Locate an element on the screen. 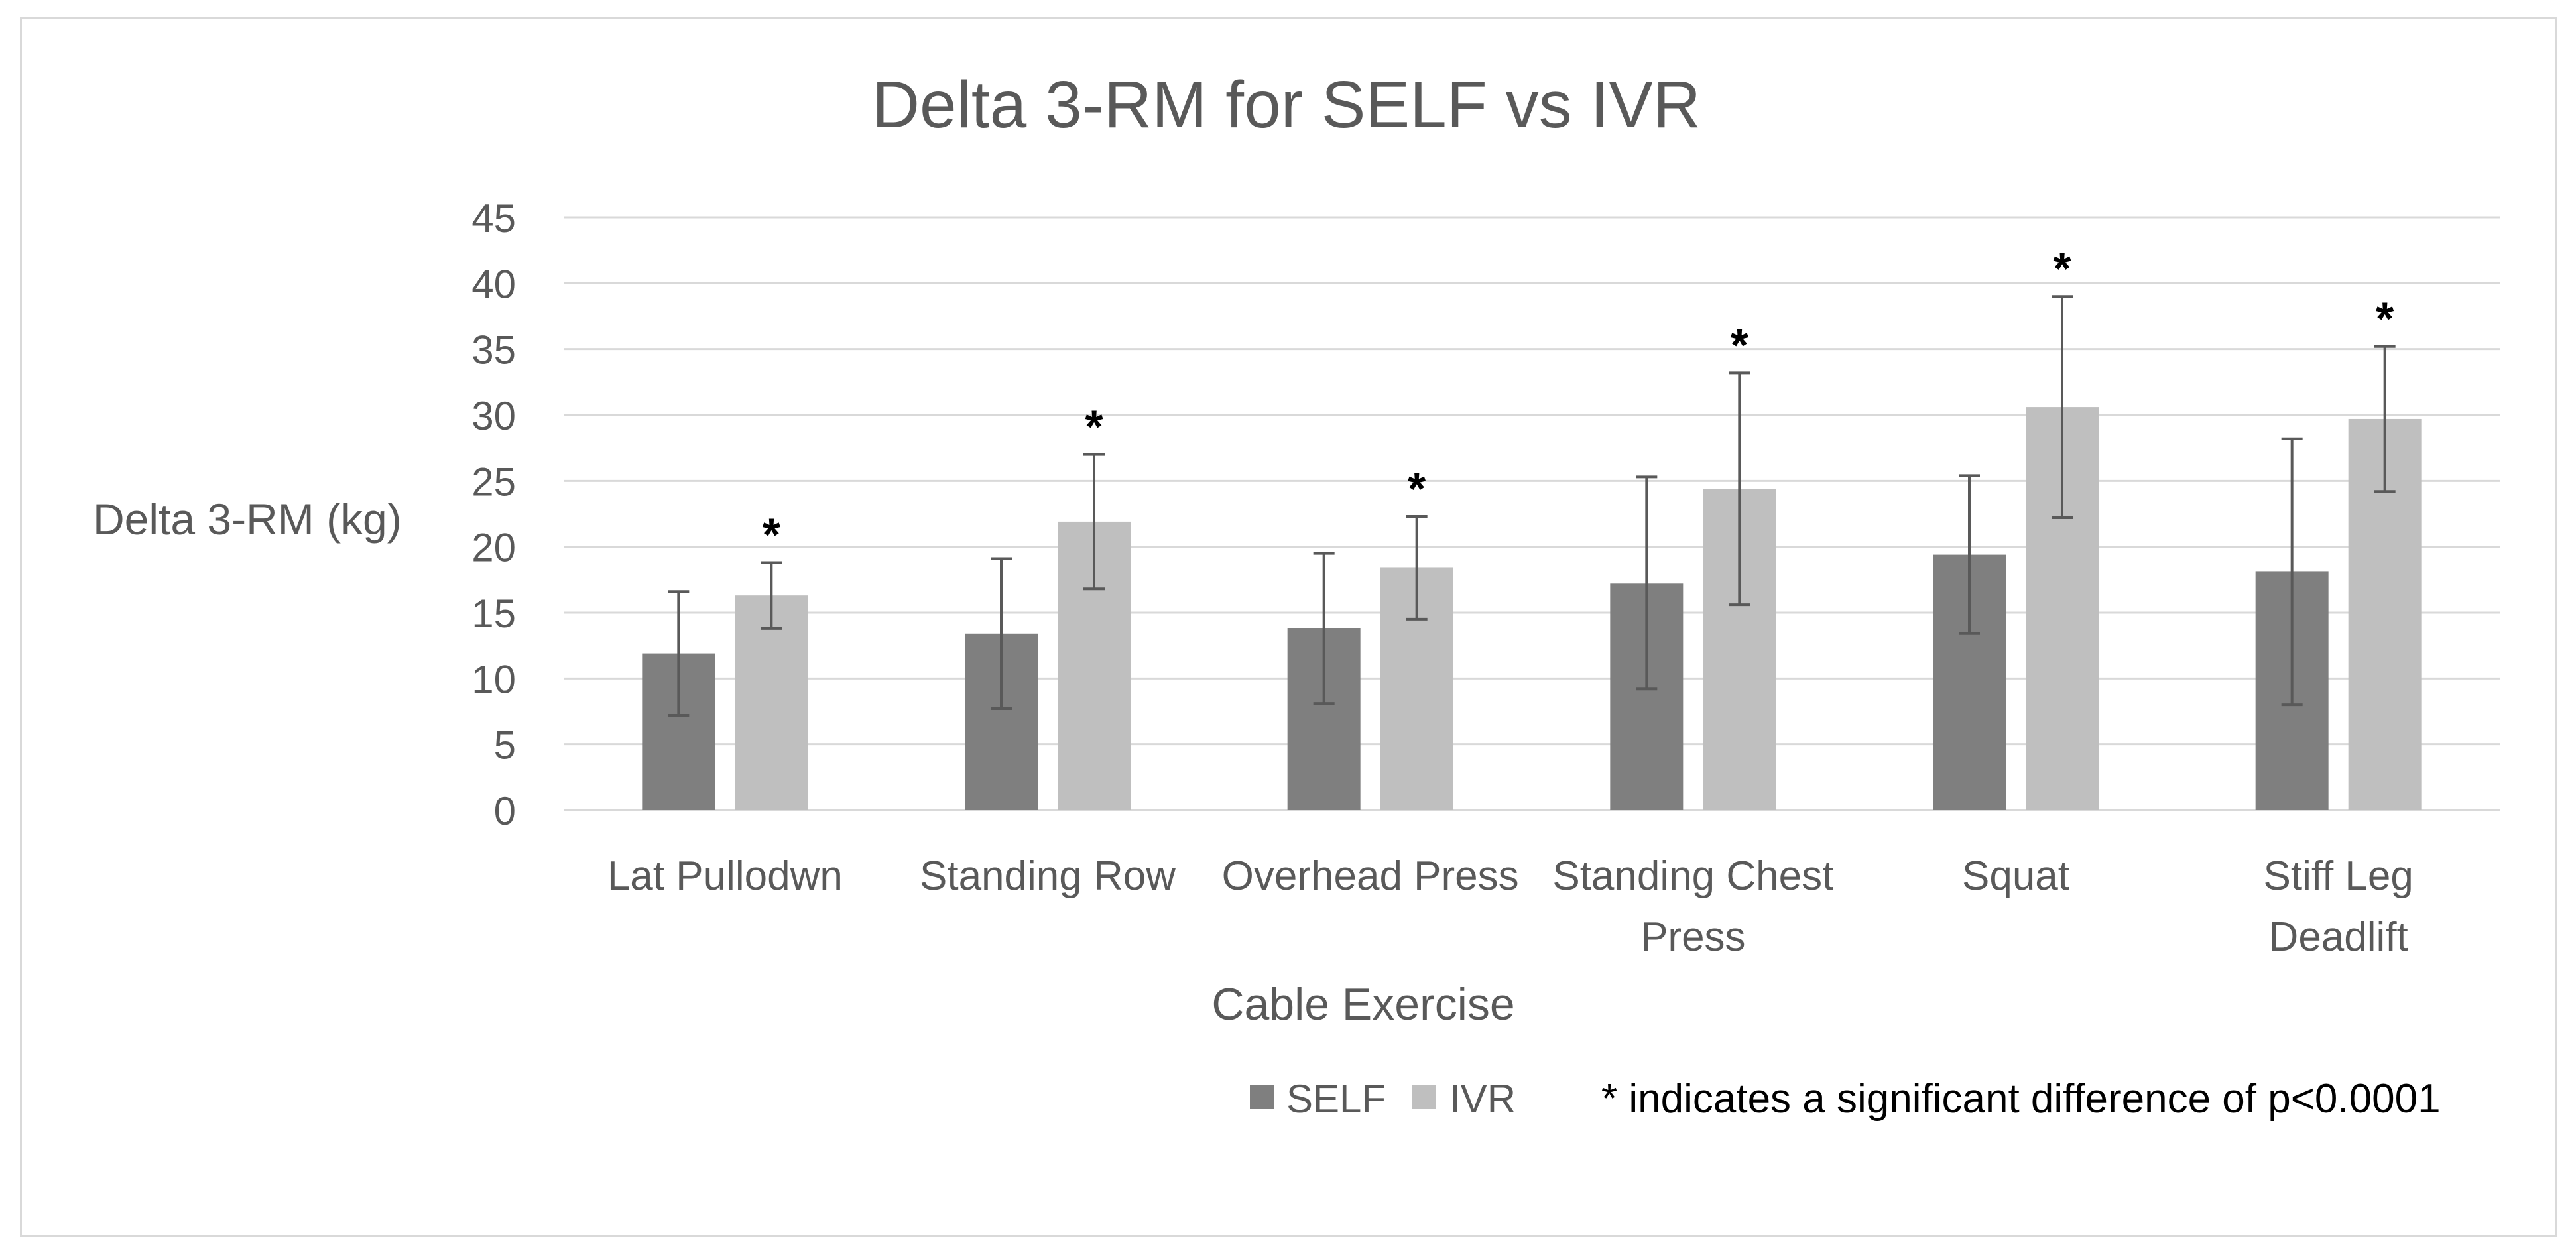 This screenshot has height=1253, width=2576. legend: SELF IVR is located at coordinates (1383, 1099).